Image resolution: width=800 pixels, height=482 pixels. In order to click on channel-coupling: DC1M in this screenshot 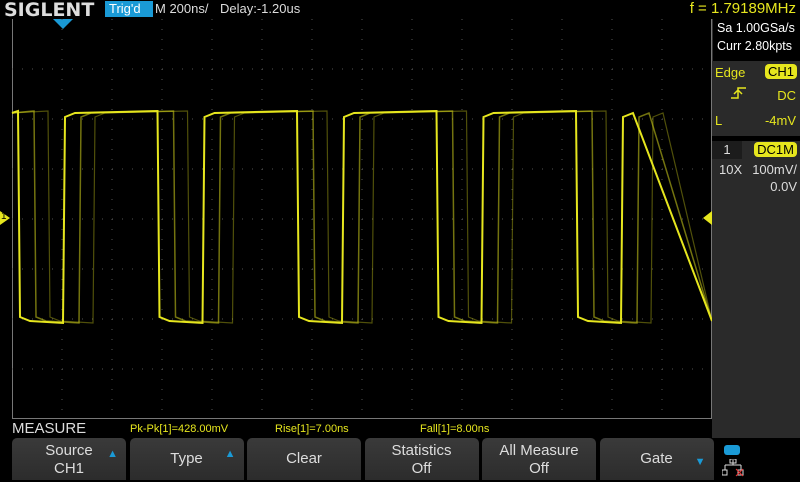, I will do `click(775, 149)`.